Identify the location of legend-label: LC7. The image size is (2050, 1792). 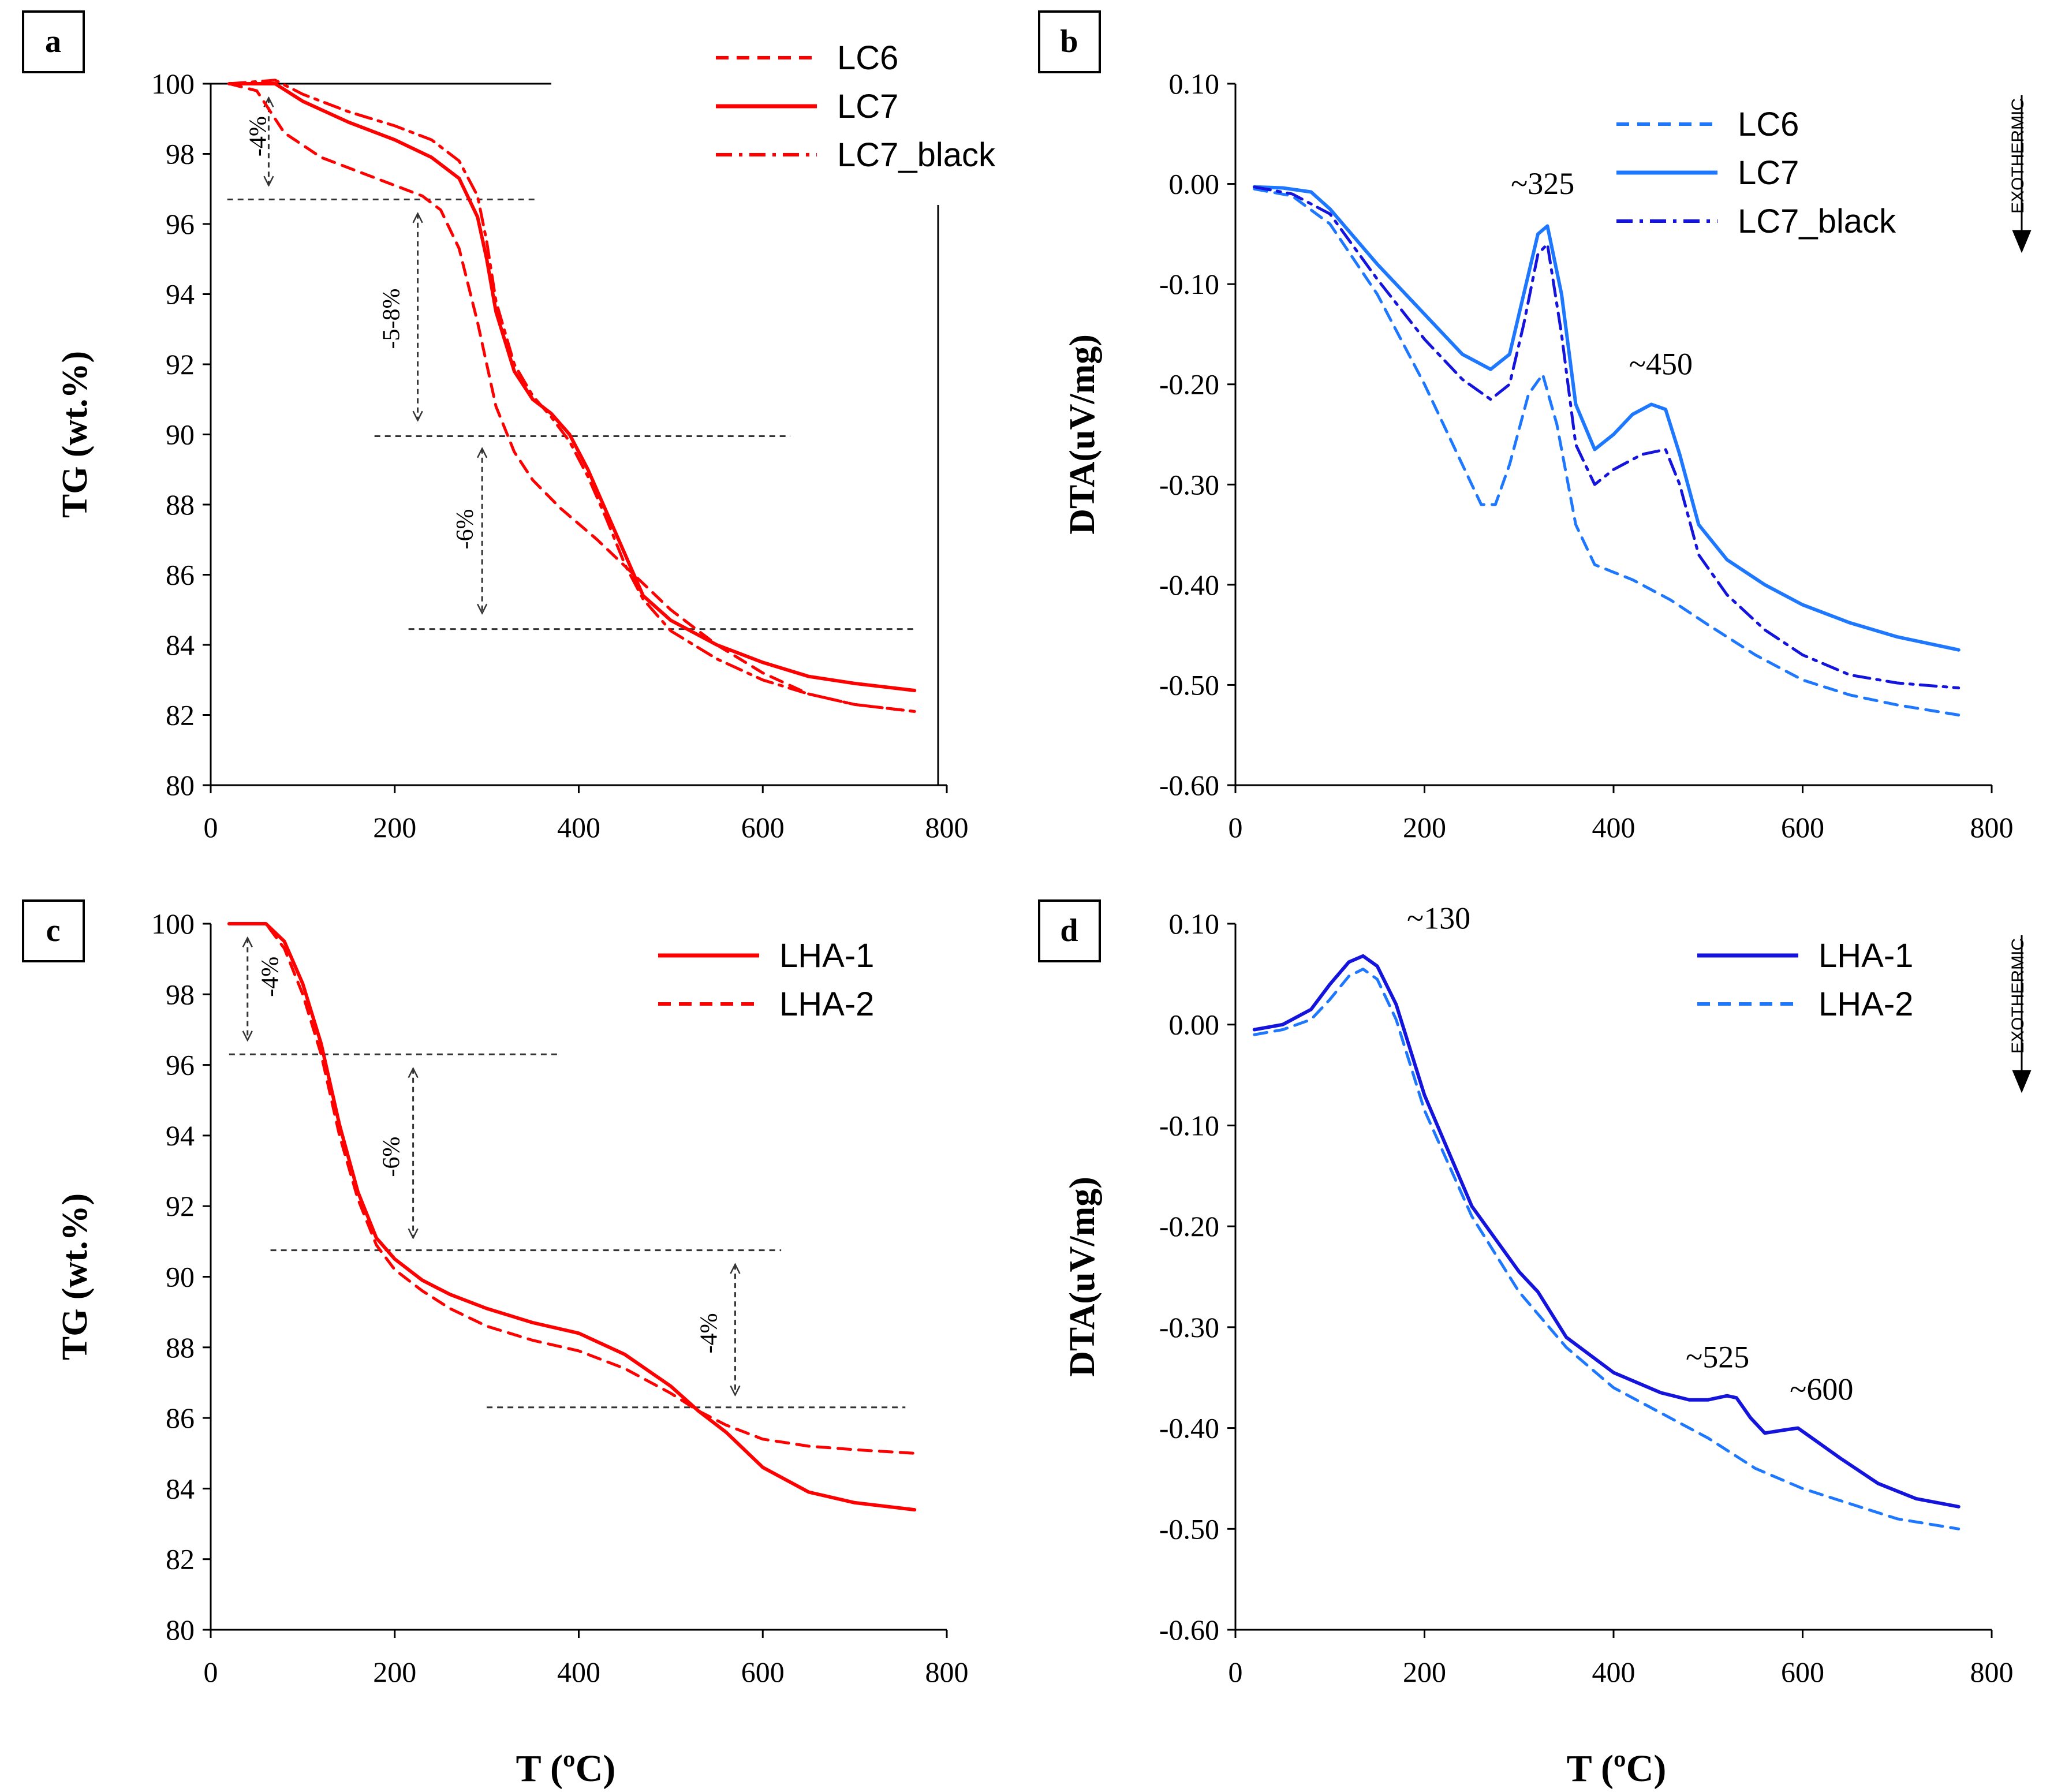
(867, 106).